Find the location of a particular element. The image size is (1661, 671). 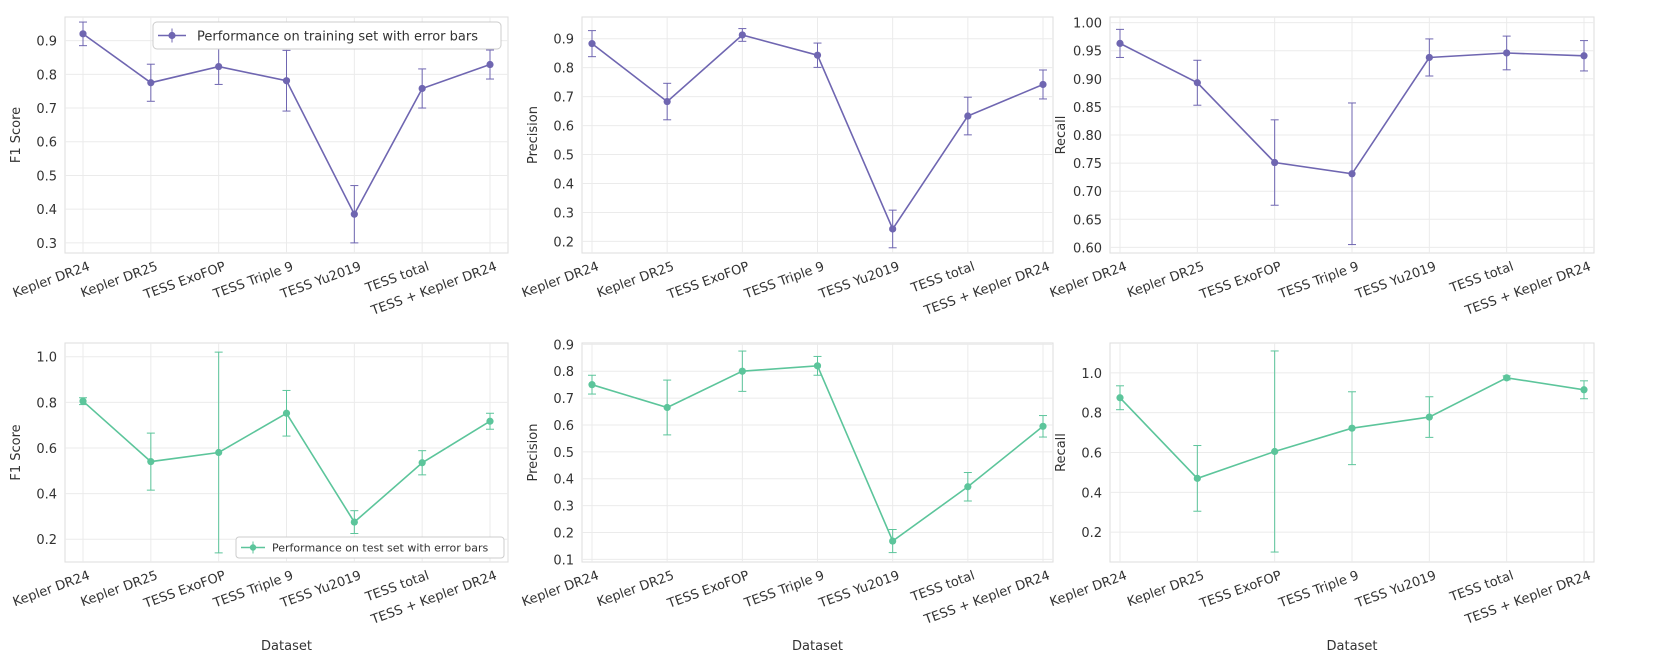

legend-box is located at coordinates (370, 547).